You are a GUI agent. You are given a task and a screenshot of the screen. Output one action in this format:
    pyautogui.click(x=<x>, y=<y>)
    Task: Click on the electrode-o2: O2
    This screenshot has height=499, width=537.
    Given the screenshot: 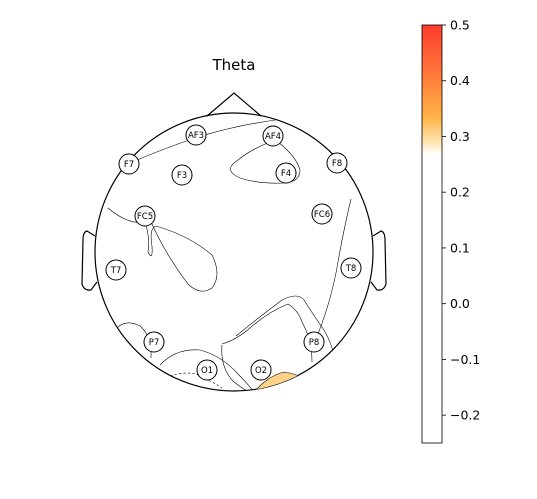 What is the action you would take?
    pyautogui.click(x=261, y=370)
    